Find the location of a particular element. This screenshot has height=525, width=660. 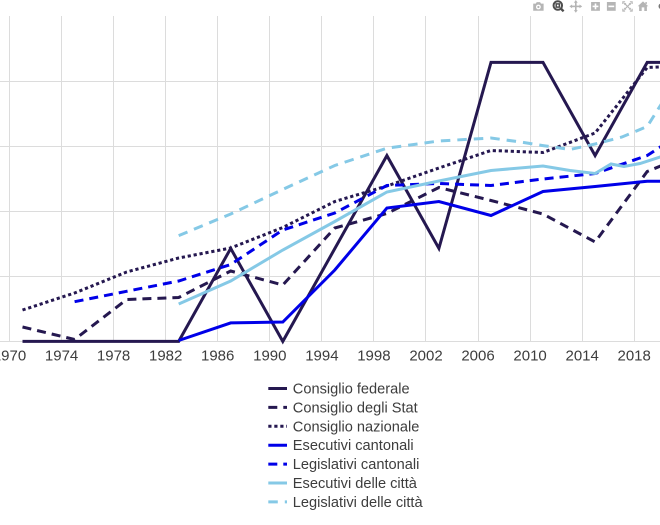

svg-text: Consiglio nazionale is located at coordinates (356, 427).